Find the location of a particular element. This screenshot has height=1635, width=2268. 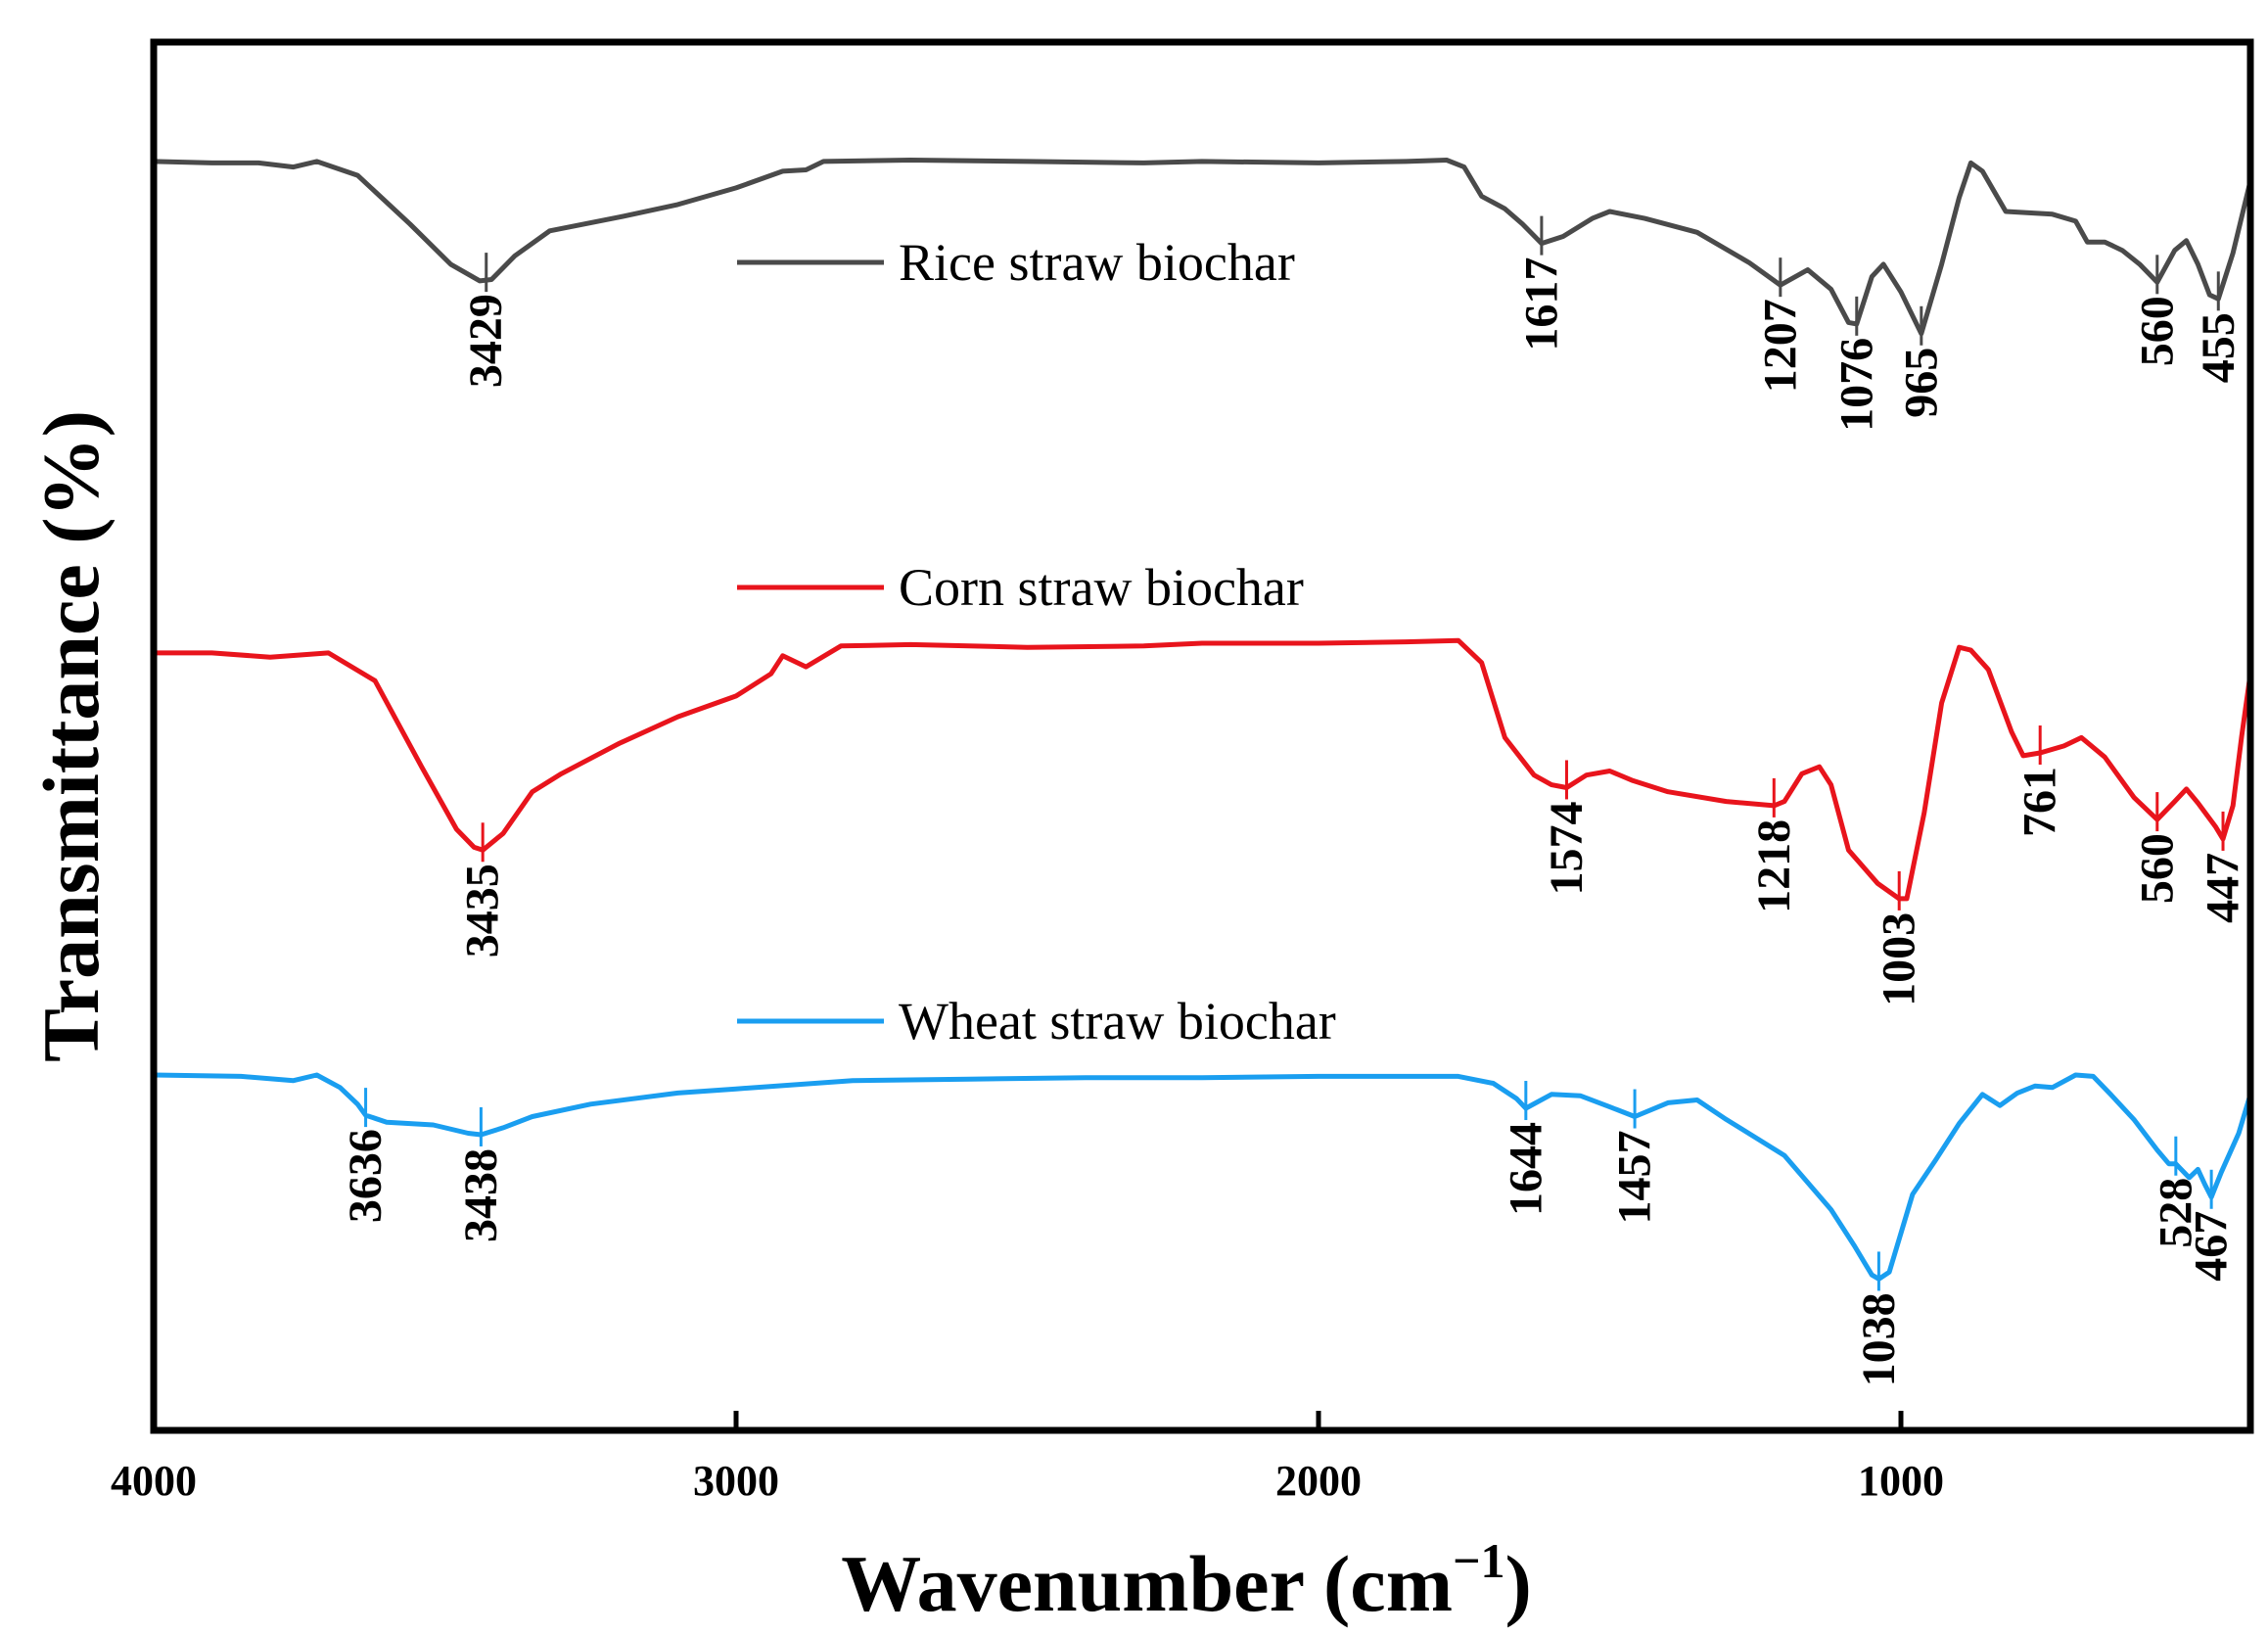

x-tick-label-1000: 1000 is located at coordinates (1901, 1481).